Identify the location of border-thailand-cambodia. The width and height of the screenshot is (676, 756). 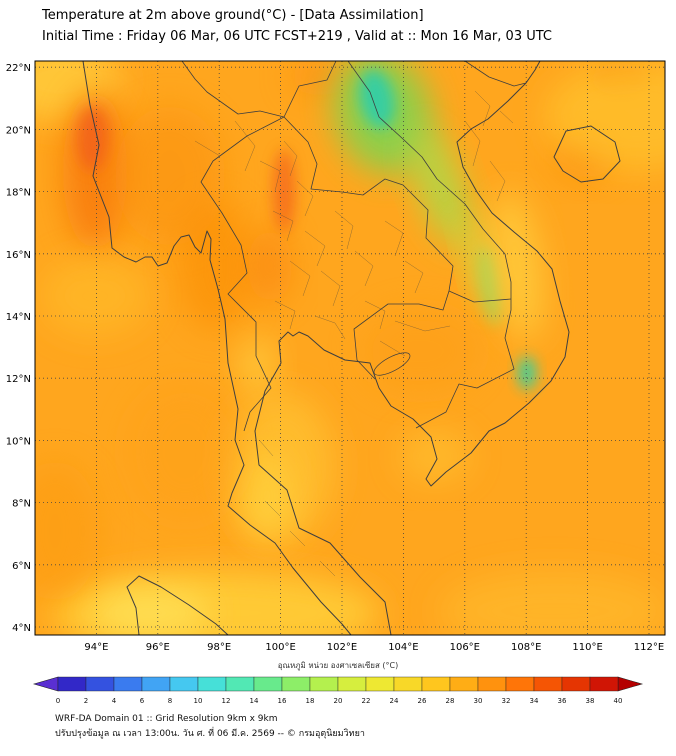
(401, 334).